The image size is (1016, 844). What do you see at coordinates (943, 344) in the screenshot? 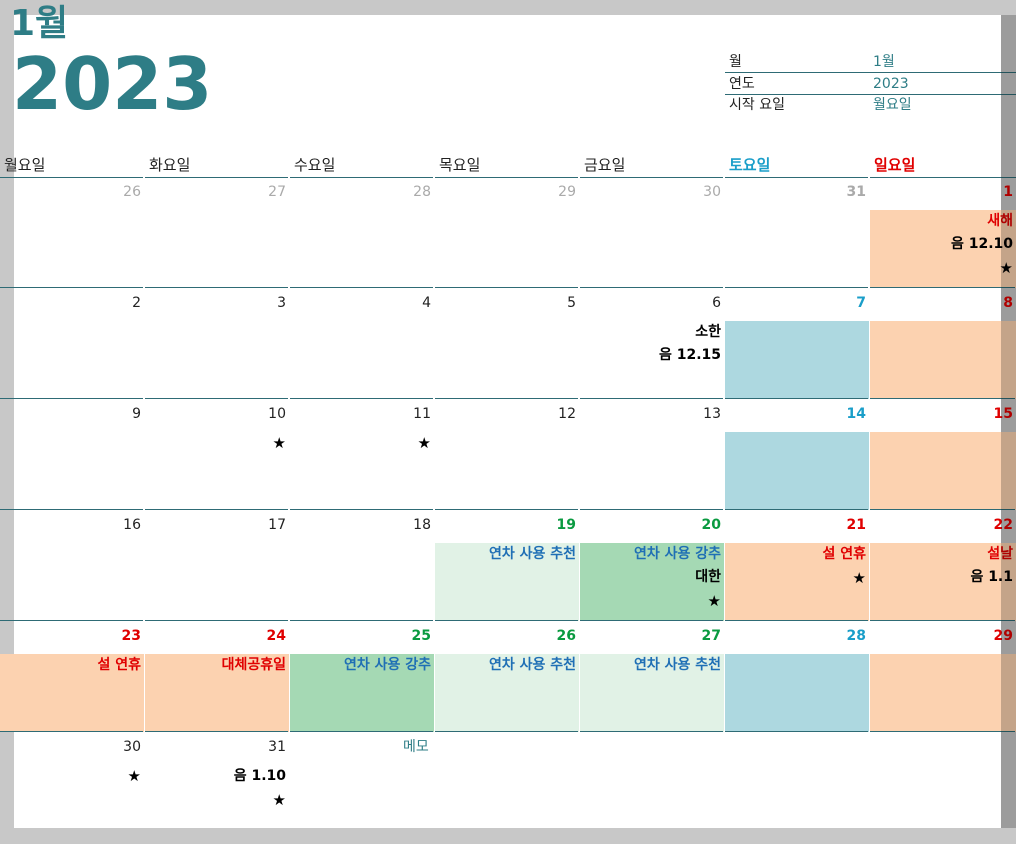
I see `day-cell: 8` at bounding box center [943, 344].